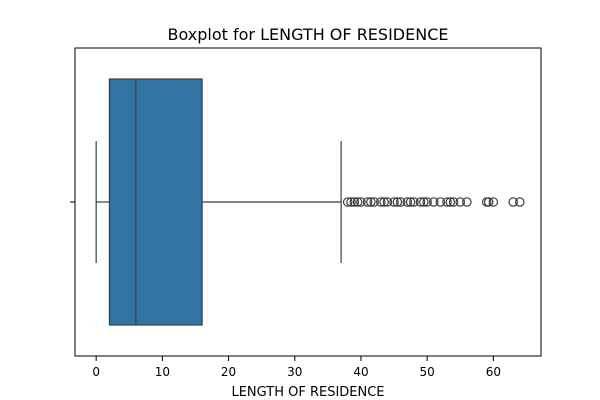  I want to click on x-tick-label: 0, so click(96, 372).